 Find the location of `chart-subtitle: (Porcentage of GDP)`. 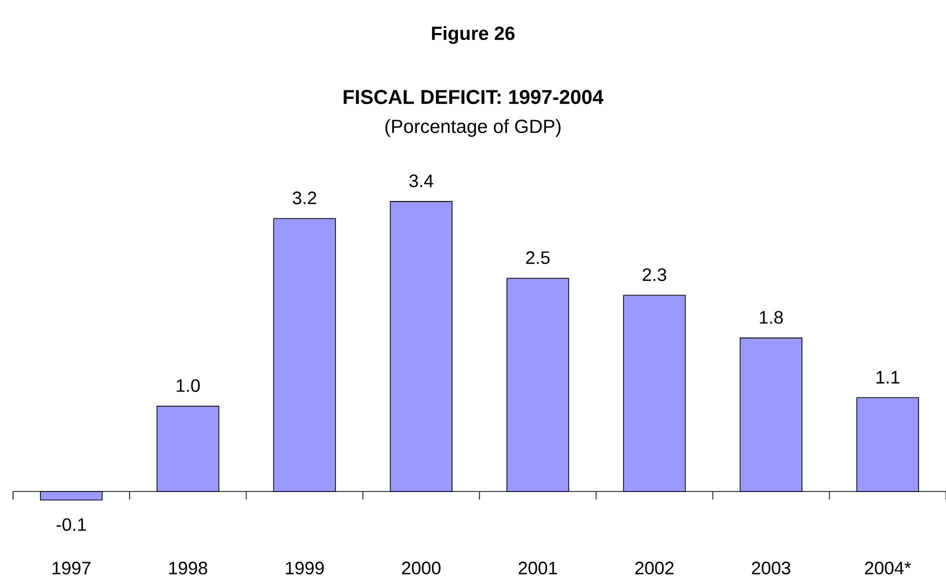

chart-subtitle: (Porcentage of GDP) is located at coordinates (472, 128).